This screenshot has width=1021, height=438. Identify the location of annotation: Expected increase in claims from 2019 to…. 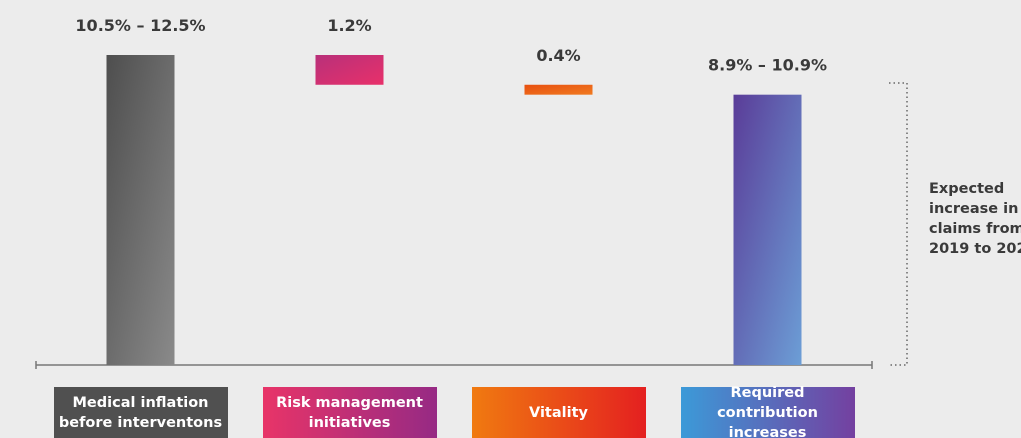
(975, 219).